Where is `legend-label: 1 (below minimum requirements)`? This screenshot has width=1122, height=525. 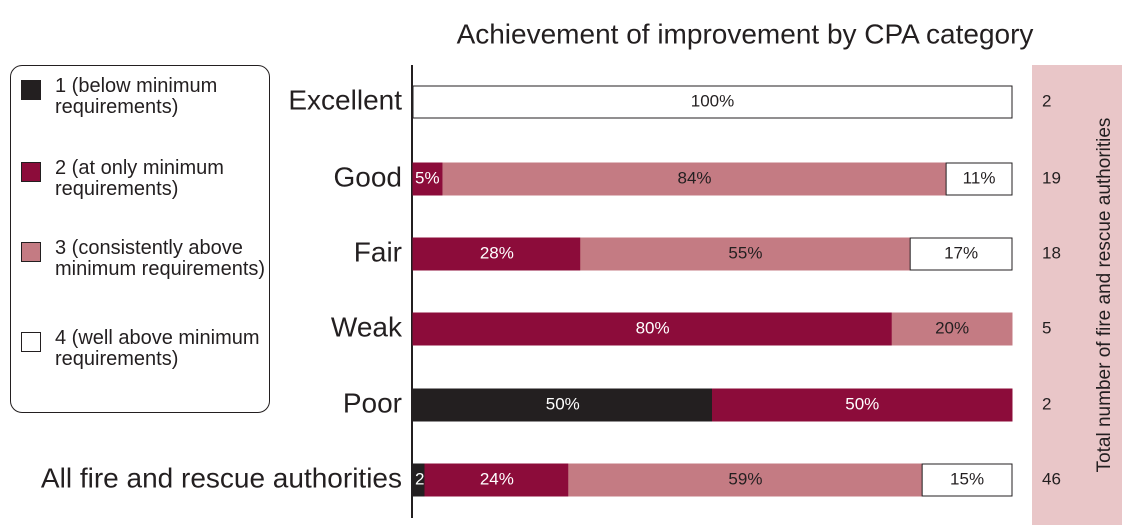
legend-label: 1 (below minimum requirements) is located at coordinates (136, 96).